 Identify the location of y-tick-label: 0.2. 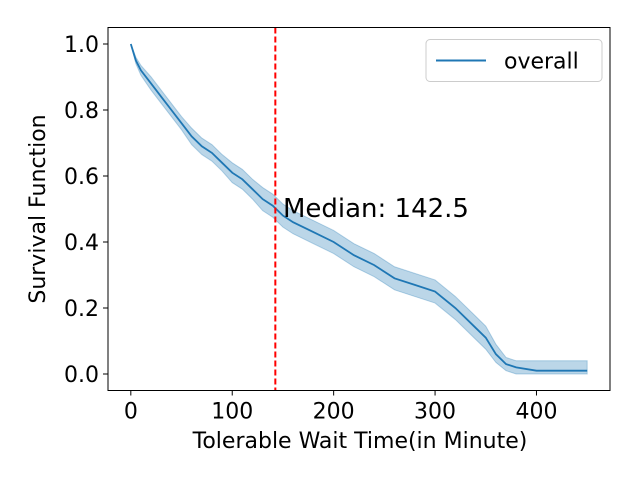
(81, 309).